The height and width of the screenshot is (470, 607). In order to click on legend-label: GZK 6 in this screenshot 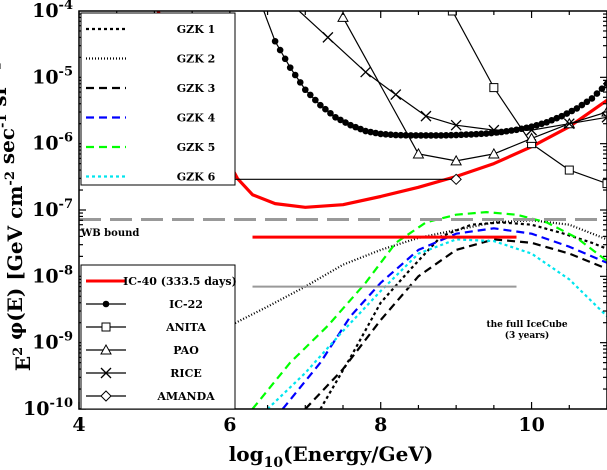, I will do `click(196, 177)`.